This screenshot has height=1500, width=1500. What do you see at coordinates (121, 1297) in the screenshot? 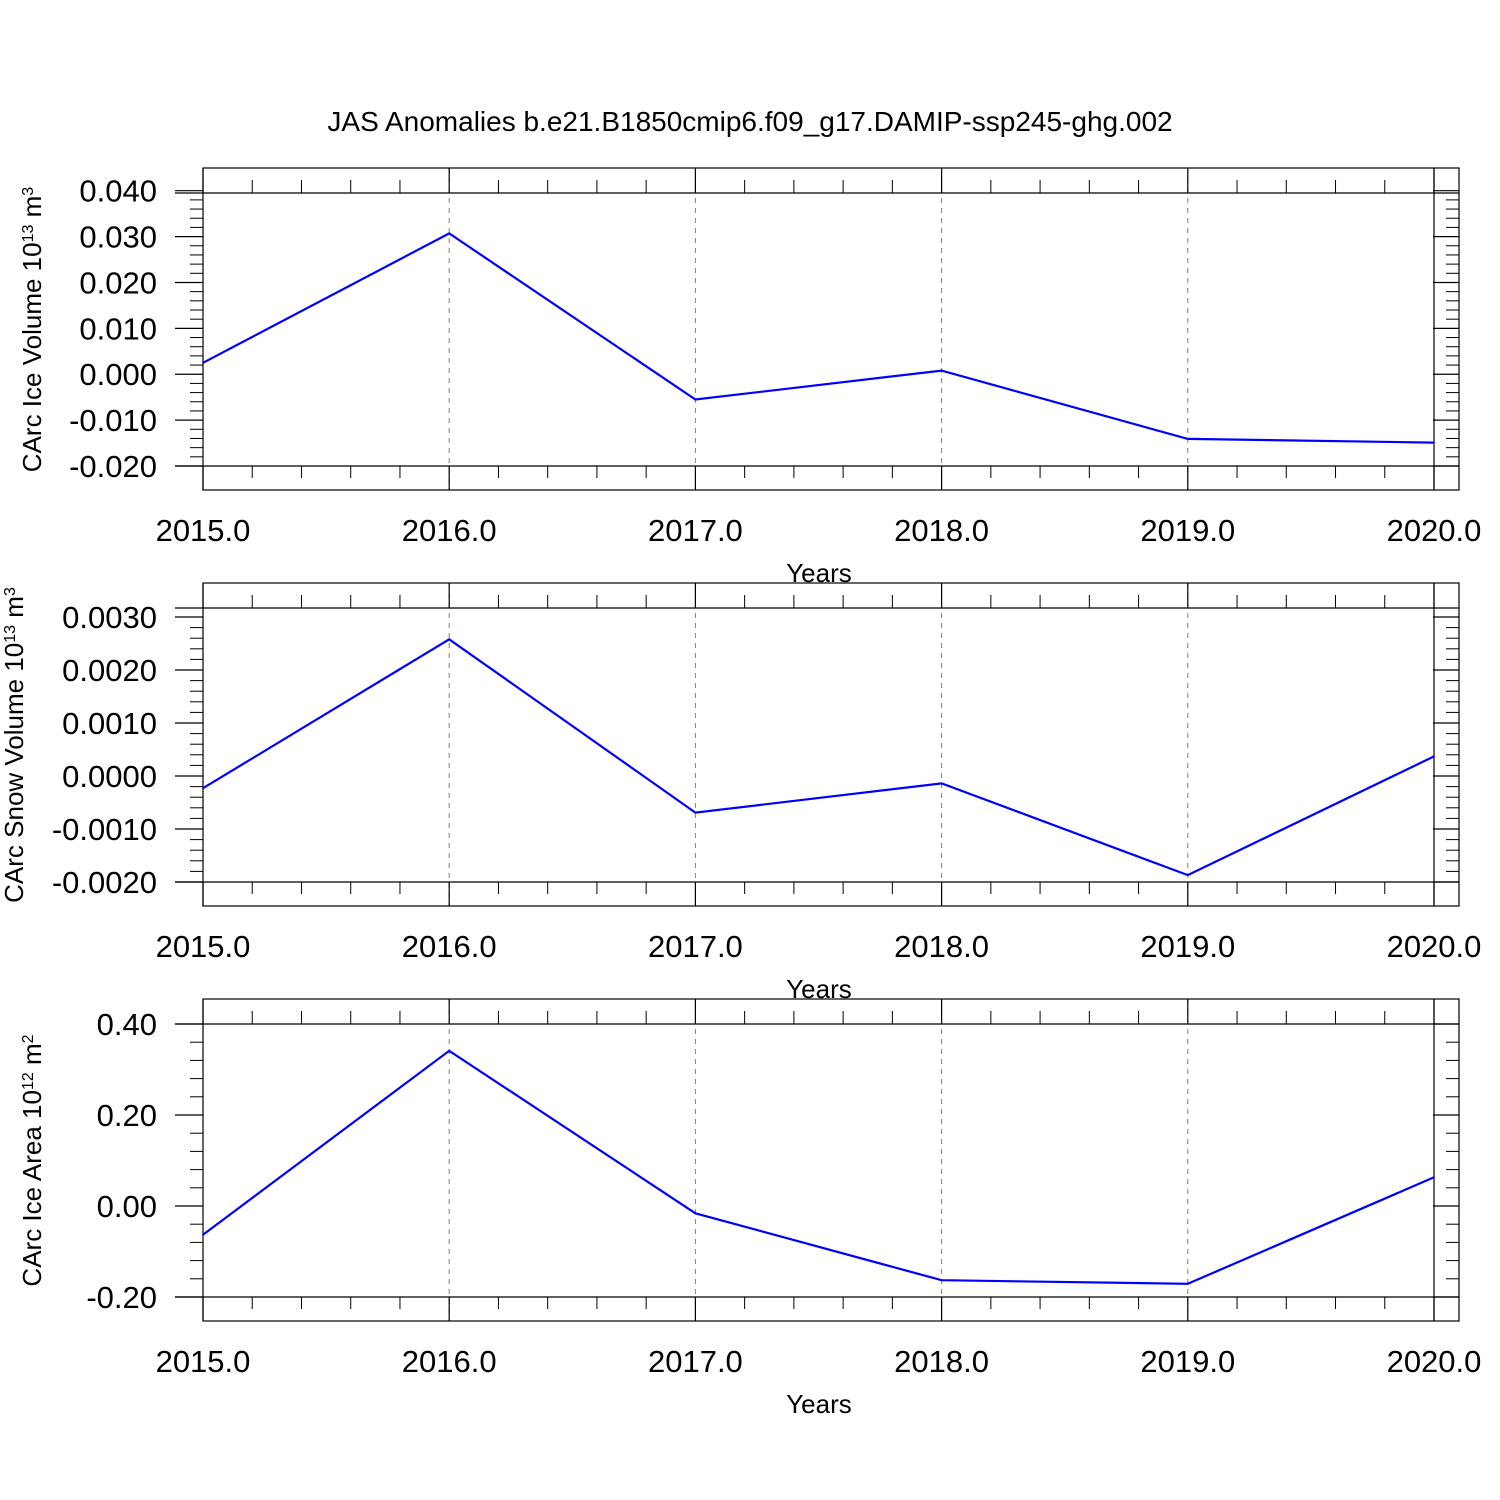
I see `y-tick-label: -0.20` at bounding box center [121, 1297].